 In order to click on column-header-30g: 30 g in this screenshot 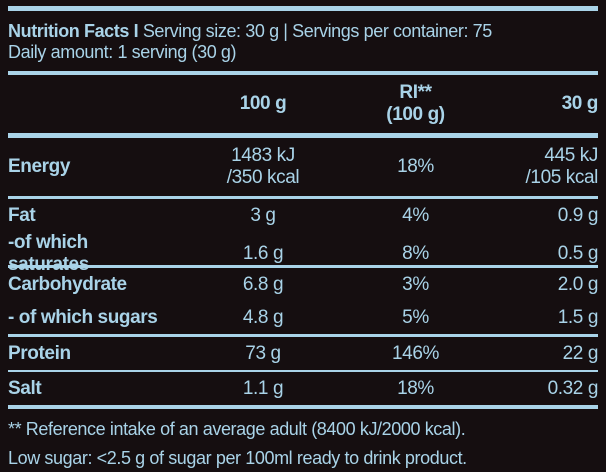, I will do `click(580, 103)`.